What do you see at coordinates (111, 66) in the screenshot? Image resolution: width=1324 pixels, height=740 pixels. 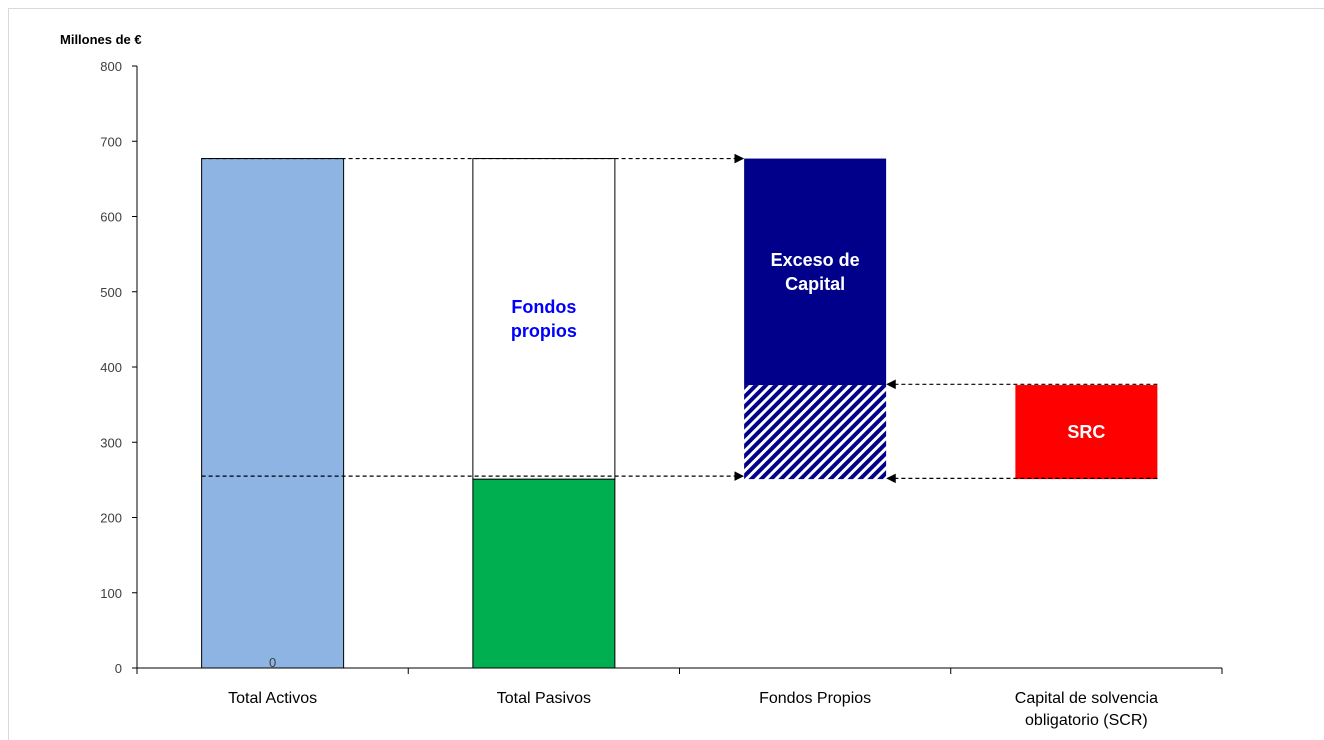 I see `y-tick-label: 800` at bounding box center [111, 66].